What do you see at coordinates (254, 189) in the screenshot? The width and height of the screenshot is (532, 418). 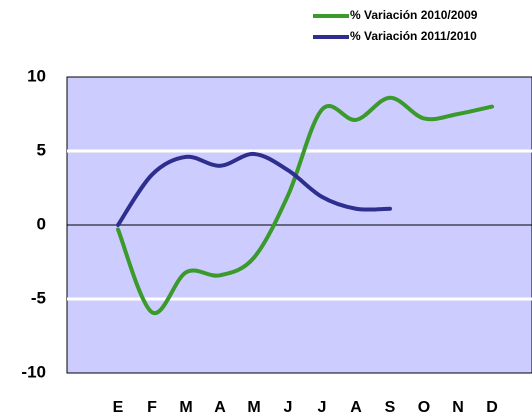 I see `series-line` at bounding box center [254, 189].